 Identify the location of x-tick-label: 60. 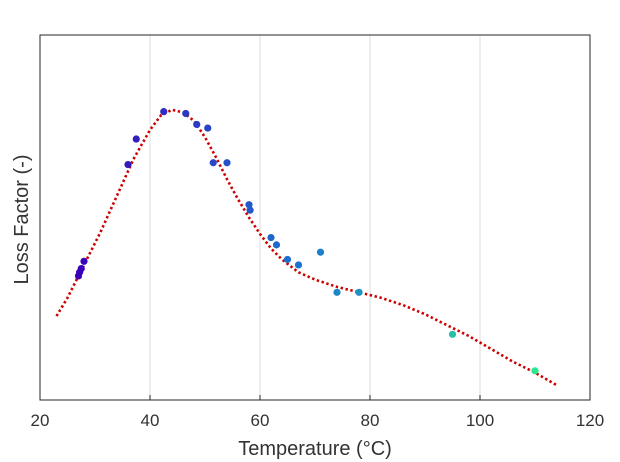
(260, 420).